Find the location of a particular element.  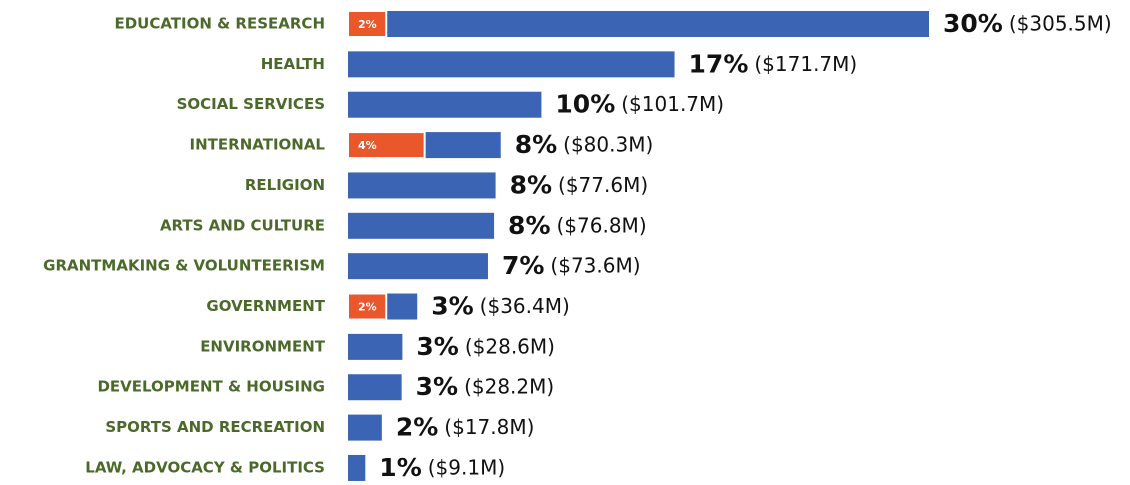

value-label: ($28.2M) is located at coordinates (509, 387).